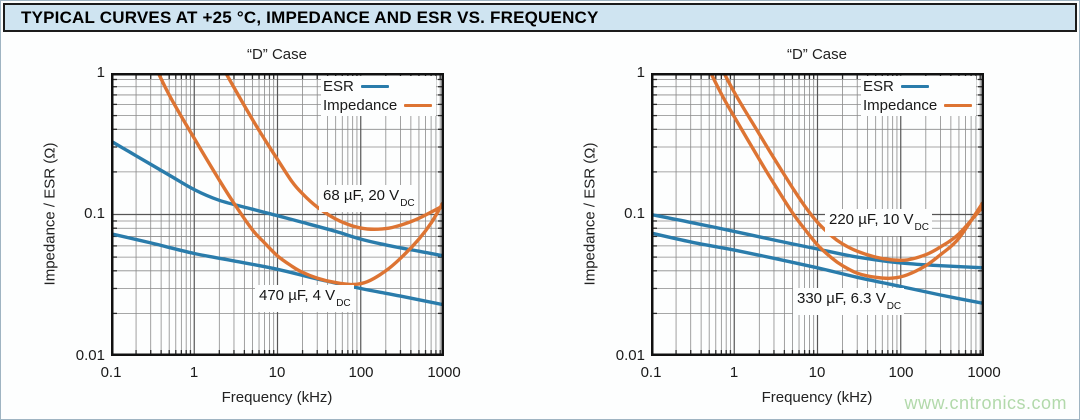  I want to click on annotation-text: 220 µF, 10 V, so click(871, 219).